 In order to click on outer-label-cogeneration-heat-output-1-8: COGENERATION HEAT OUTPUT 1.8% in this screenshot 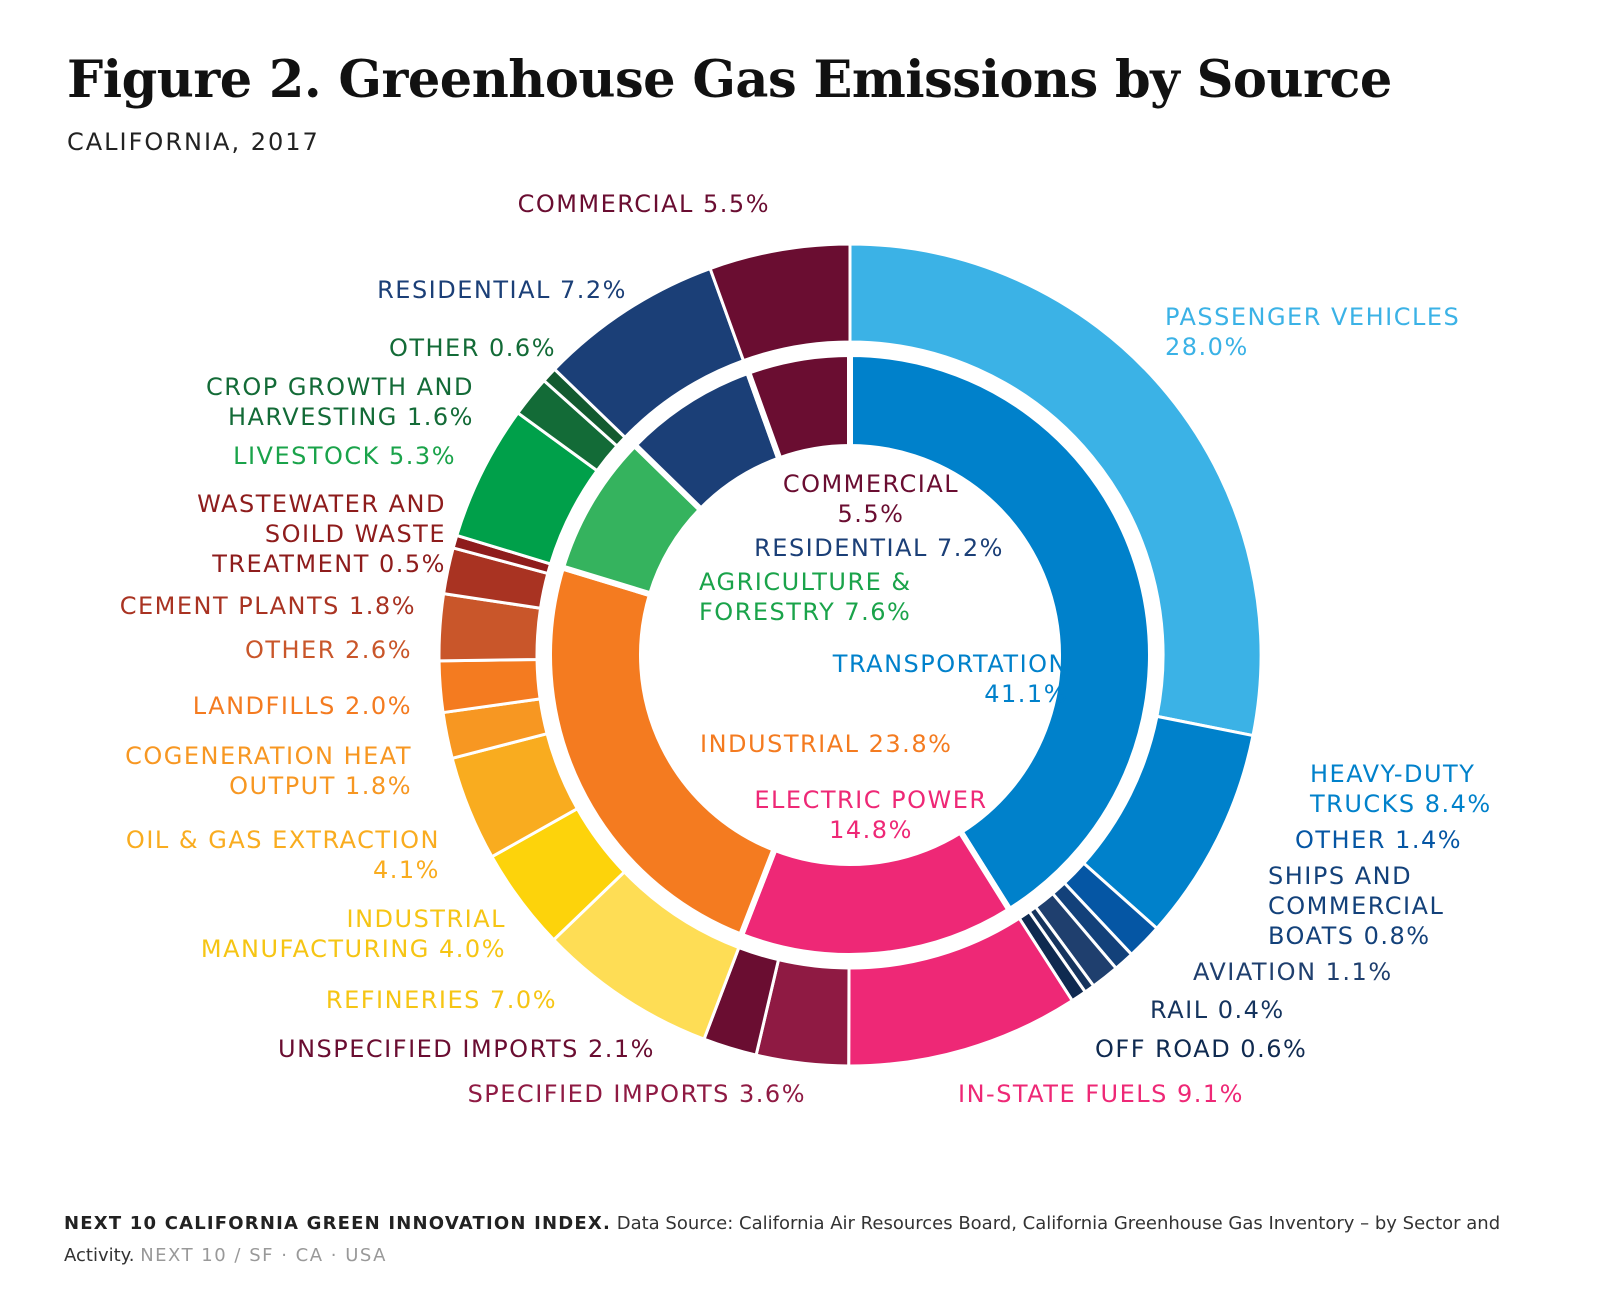, I will do `click(268, 771)`.